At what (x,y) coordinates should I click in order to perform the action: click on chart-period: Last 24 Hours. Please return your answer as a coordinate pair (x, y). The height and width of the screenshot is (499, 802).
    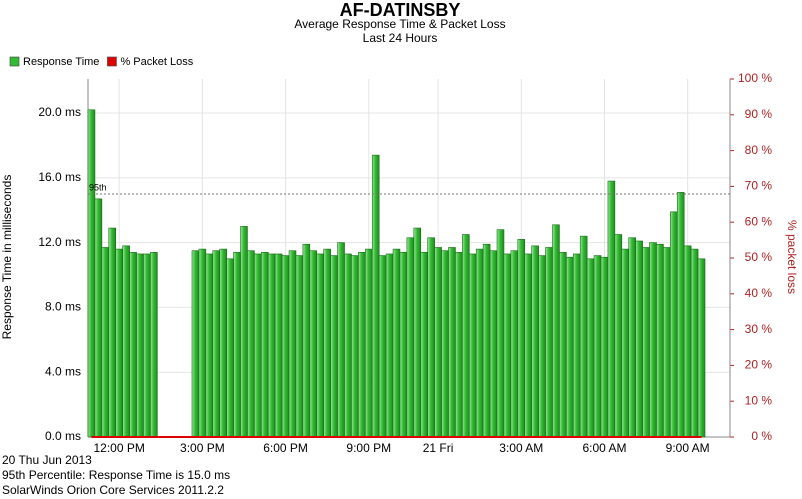
    Looking at the image, I should click on (400, 38).